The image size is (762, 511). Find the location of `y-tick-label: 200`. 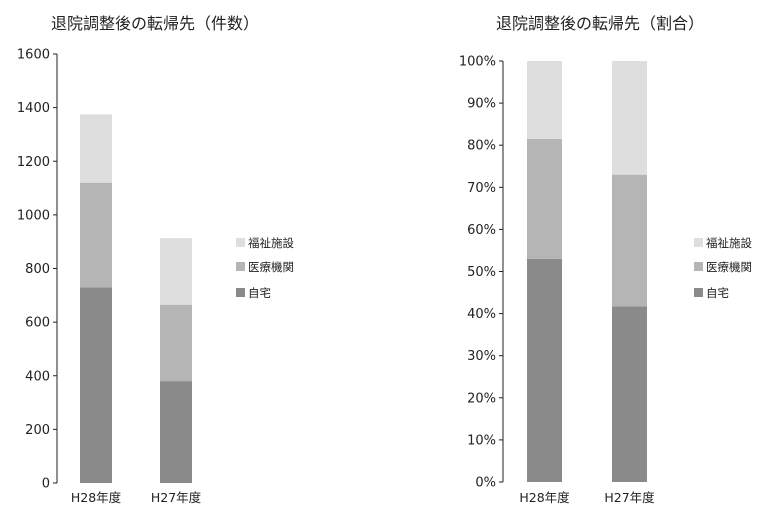

y-tick-label: 200 is located at coordinates (37, 430).